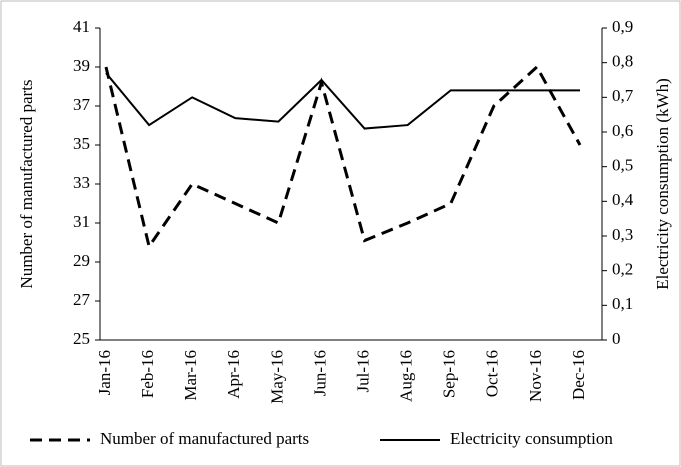 The height and width of the screenshot is (467, 681). Describe the element at coordinates (406, 376) in the screenshot. I see `x-tick-label: Aug-16` at that location.